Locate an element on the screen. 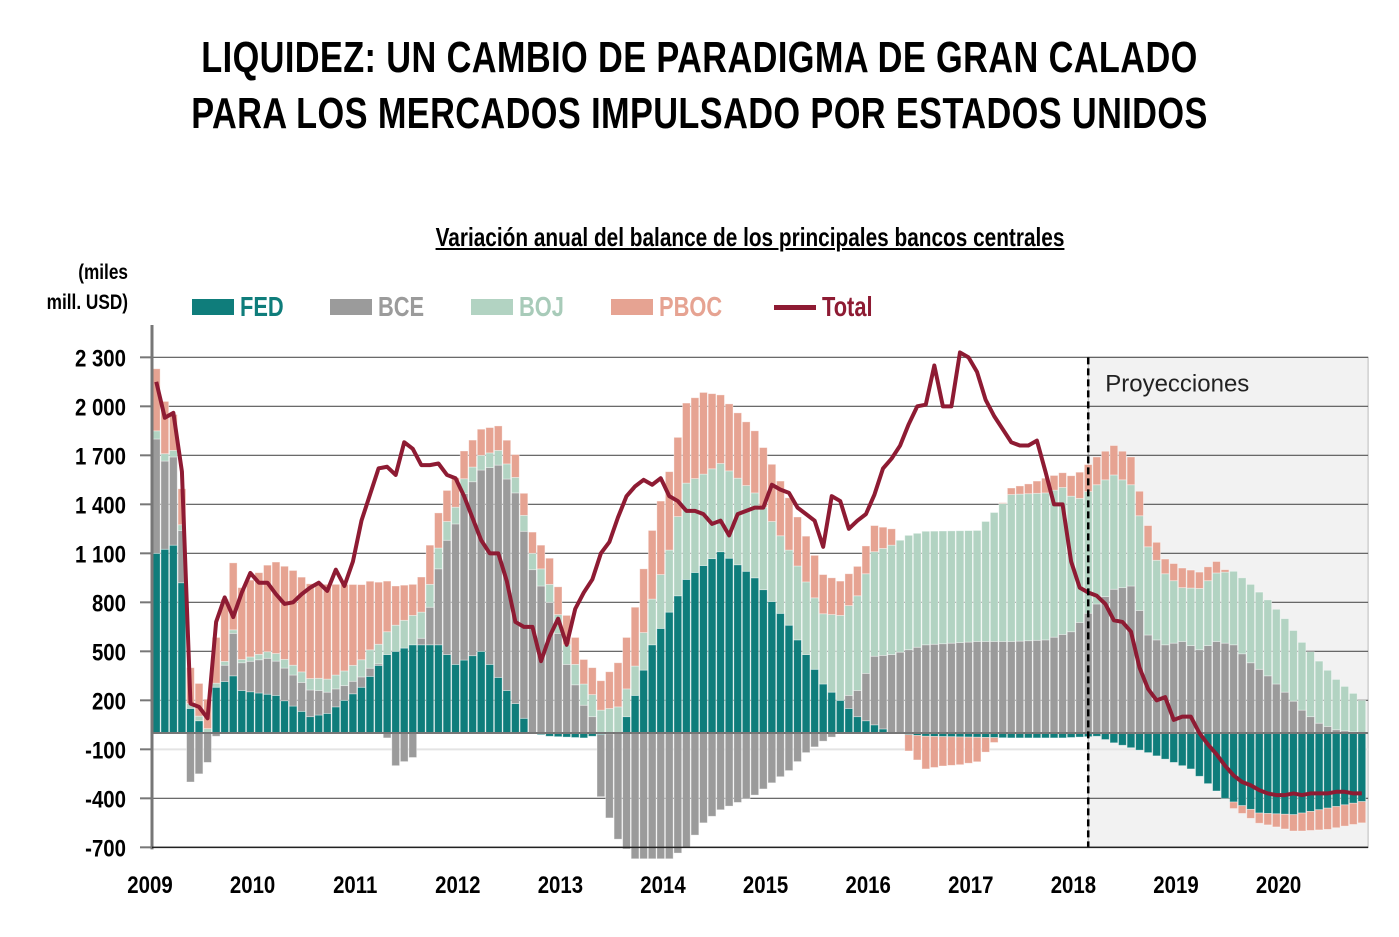  y-tick-label: 800 is located at coordinates (109, 603).